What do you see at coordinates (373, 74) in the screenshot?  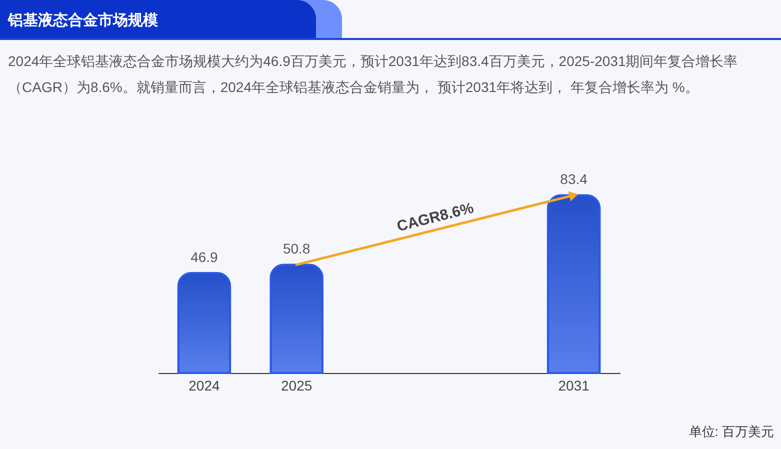 I see `chart-subtitle: 2024年全球铝基液态合金市场规模大约为46.9百万美元，预计2031年达到83.4百万美元，2025-2031期间年复合增长率（CAGR）为8.6%。就销量而言，2024年全球铝基液态合金销量为， 预计2031年将达到， 年复合增长率为 %。` at bounding box center [373, 74].